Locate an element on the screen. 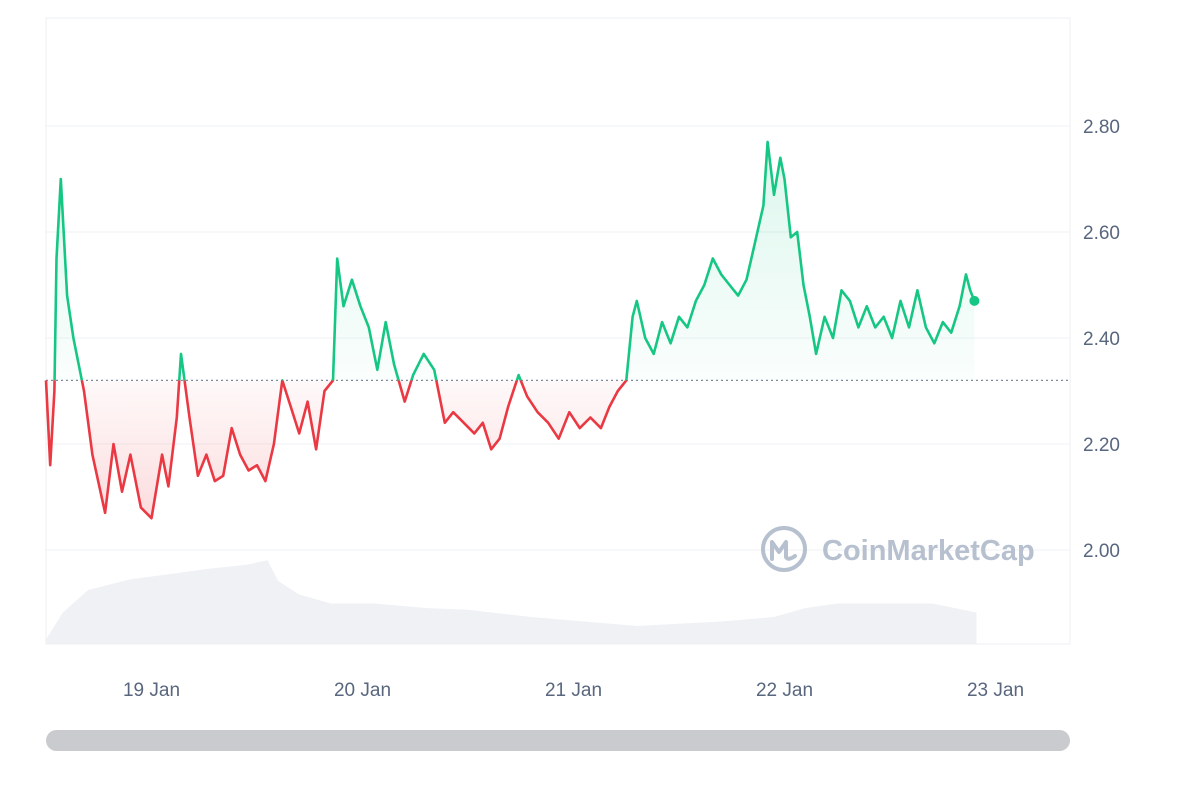 The image size is (1200, 800). x-tick-label: 19 Jan is located at coordinates (151, 690).